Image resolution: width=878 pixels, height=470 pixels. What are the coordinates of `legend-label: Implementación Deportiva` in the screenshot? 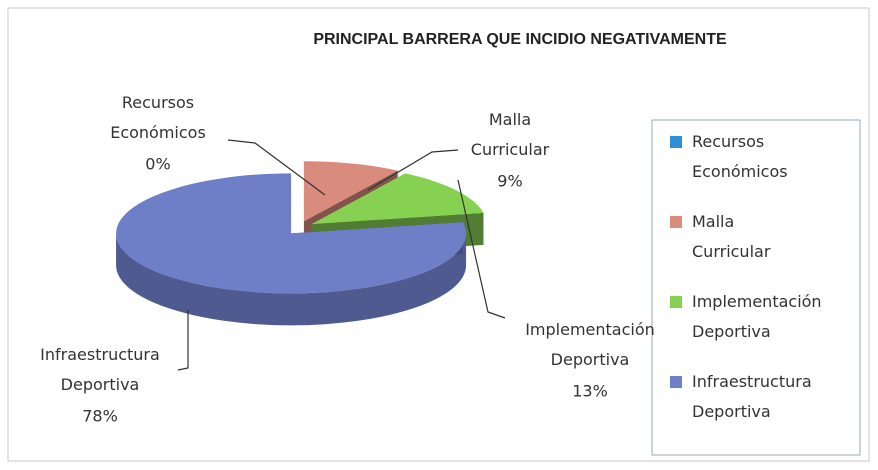 It's located at (757, 316).